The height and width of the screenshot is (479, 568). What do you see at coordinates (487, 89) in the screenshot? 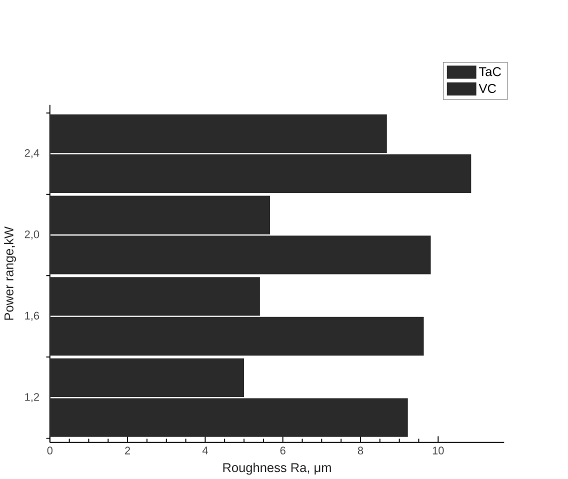
I see `legend-label: VC` at bounding box center [487, 89].